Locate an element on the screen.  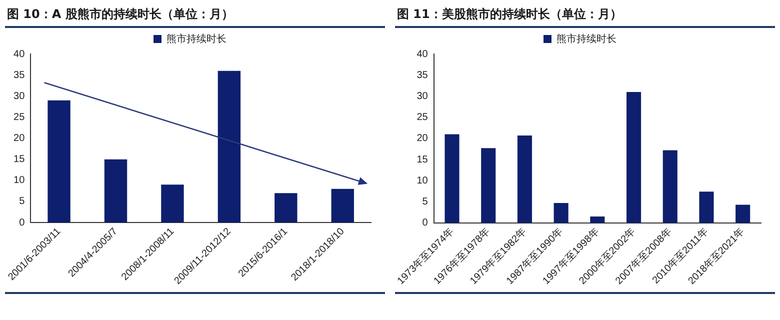
chart-title: 图 10：A 股熊市的持续时长（单位：月） is located at coordinates (195, 14).